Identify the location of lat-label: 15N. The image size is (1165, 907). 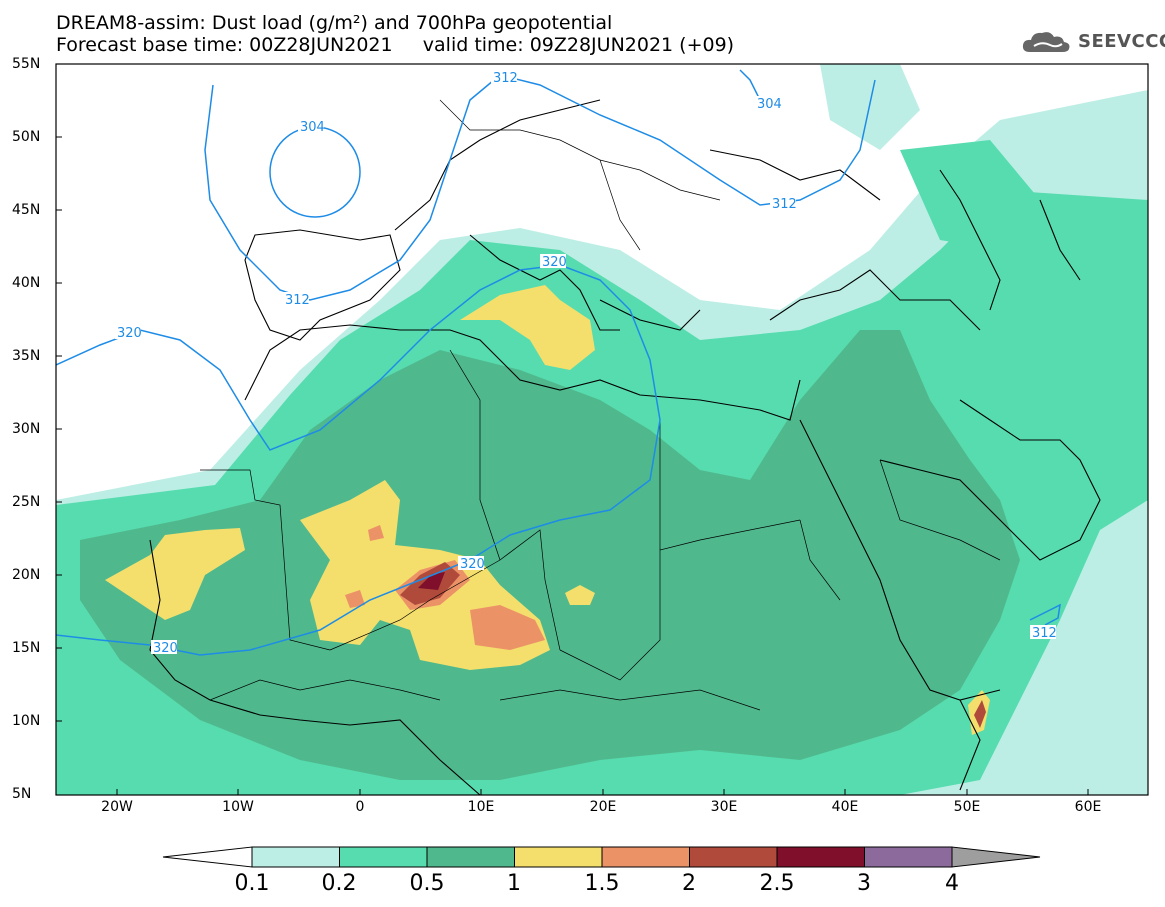
(26, 648).